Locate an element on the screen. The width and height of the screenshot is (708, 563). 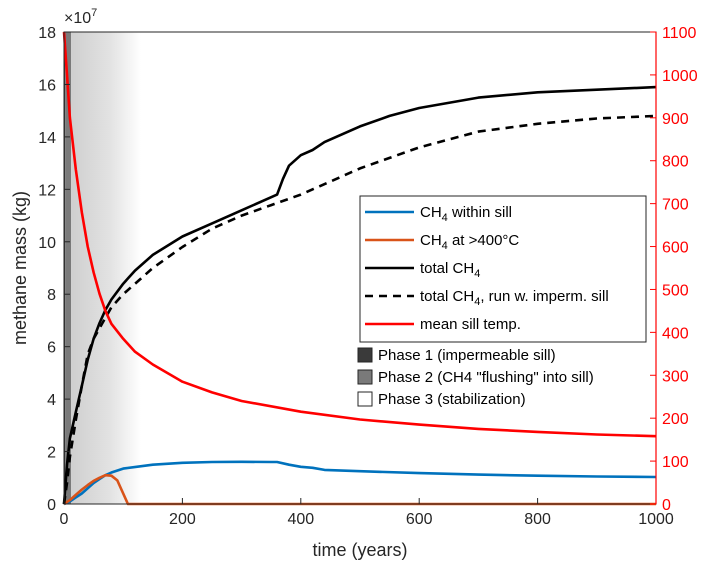
y-left-tick-label: 18 is located at coordinates (47, 33).